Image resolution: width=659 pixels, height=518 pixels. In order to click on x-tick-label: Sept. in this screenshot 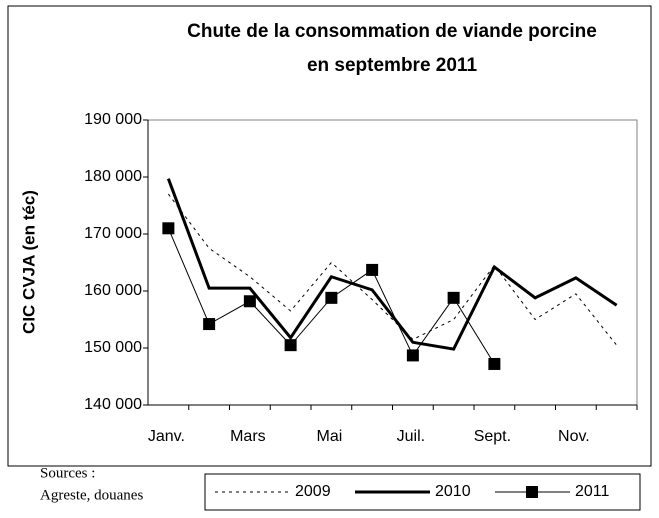, I will do `click(492, 436)`.